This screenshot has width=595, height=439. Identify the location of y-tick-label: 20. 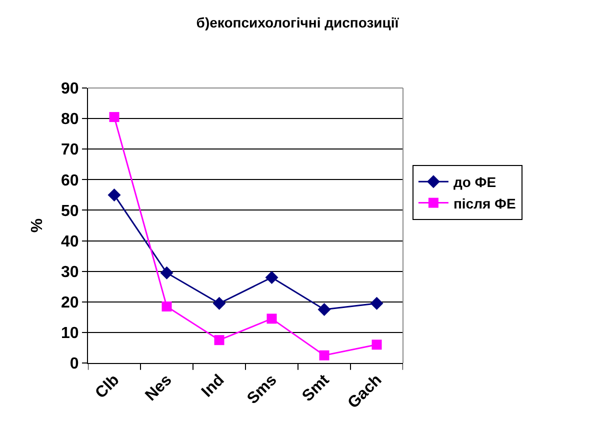
(70, 303).